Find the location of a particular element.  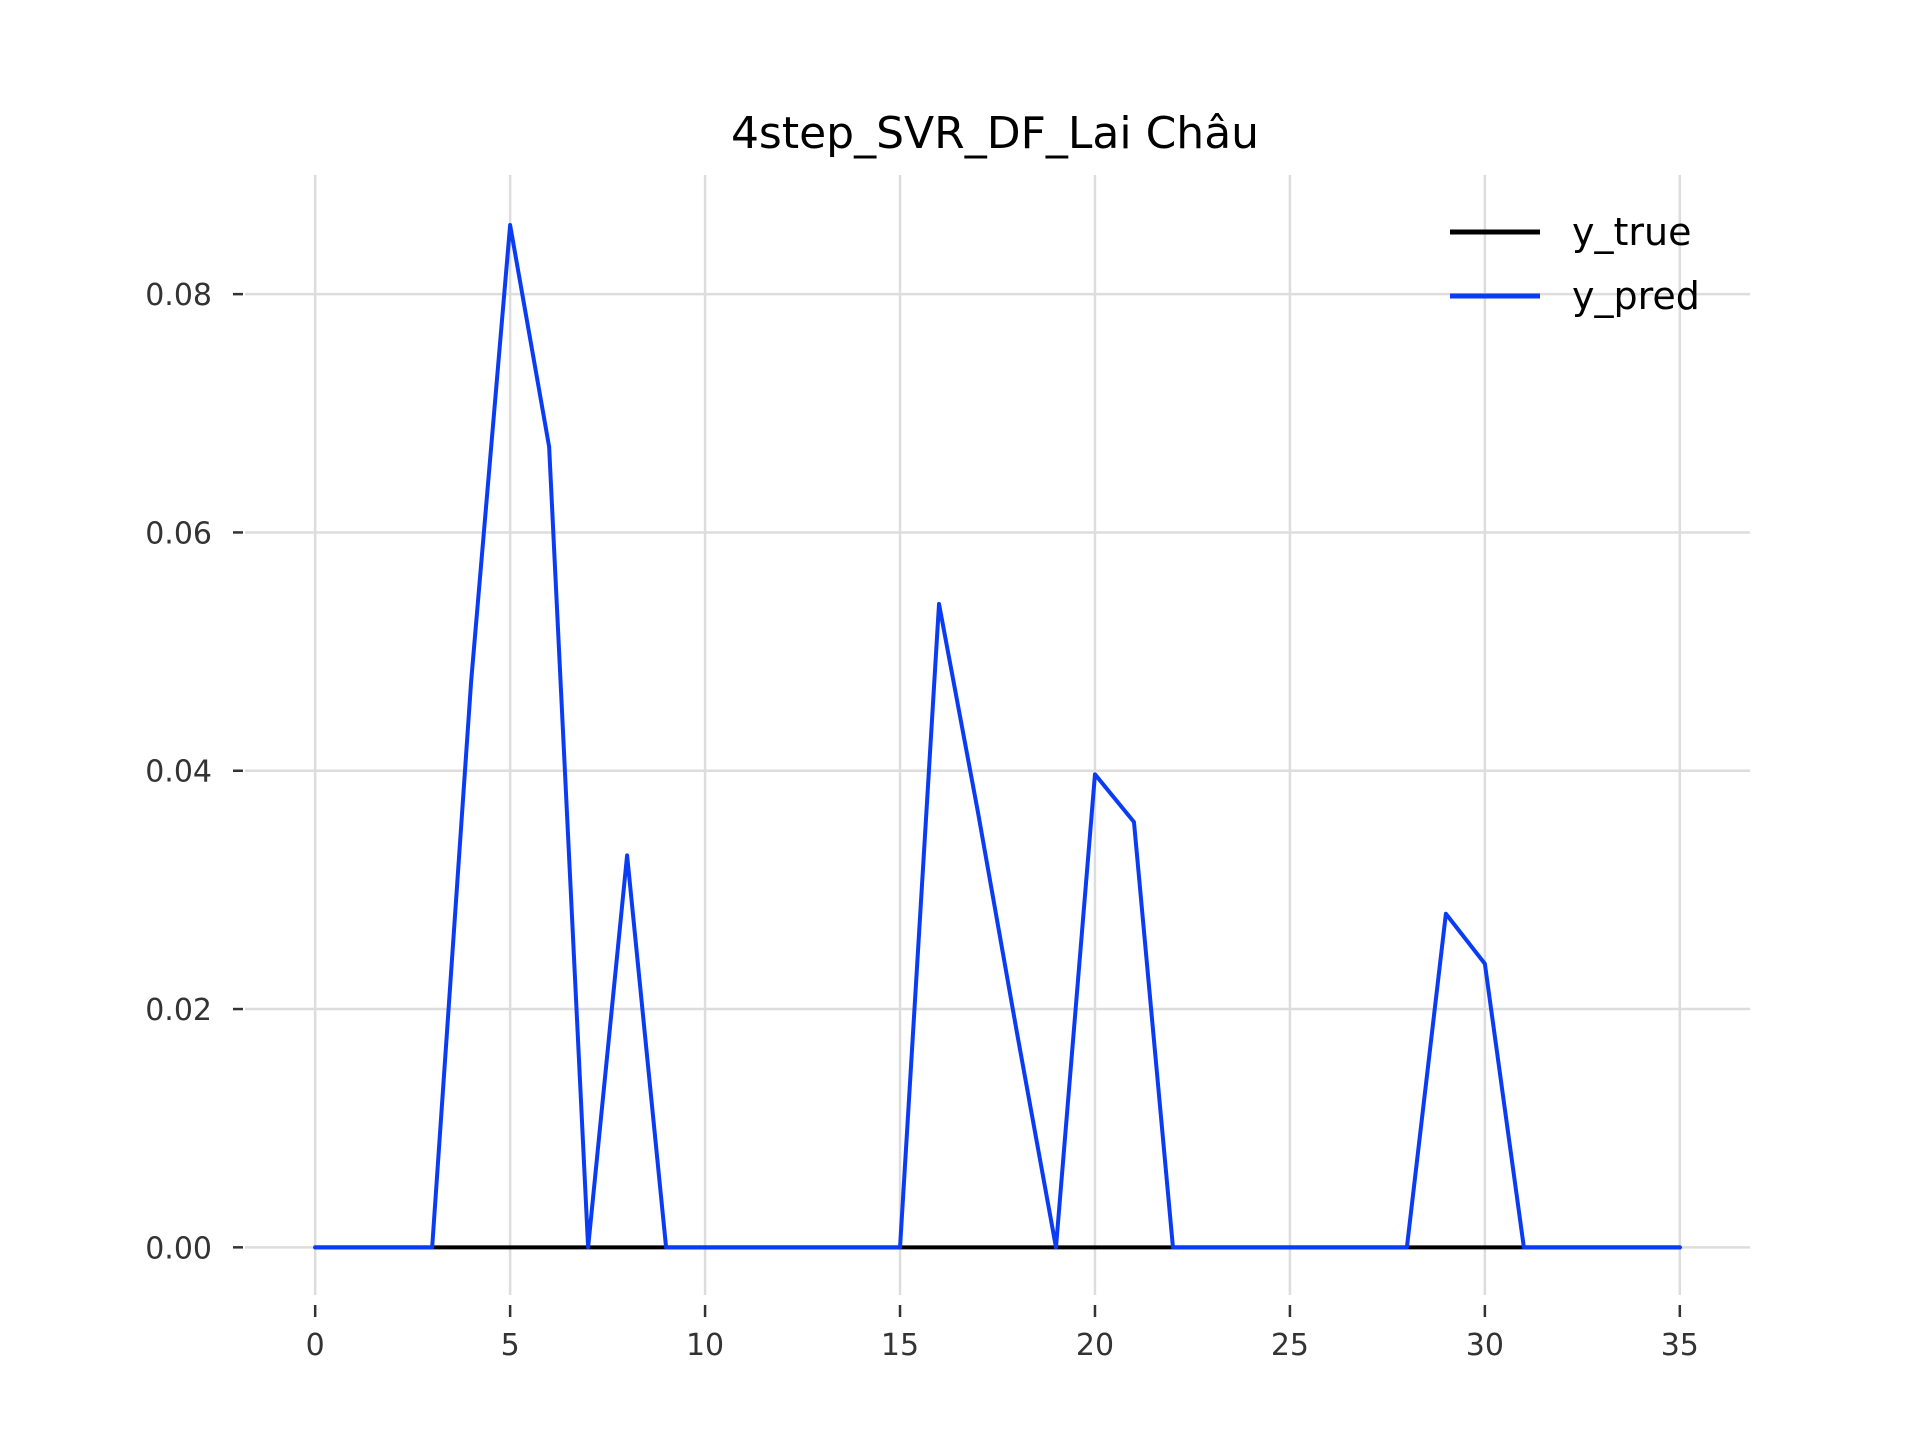

x-tick-label: 15 is located at coordinates (900, 1345).